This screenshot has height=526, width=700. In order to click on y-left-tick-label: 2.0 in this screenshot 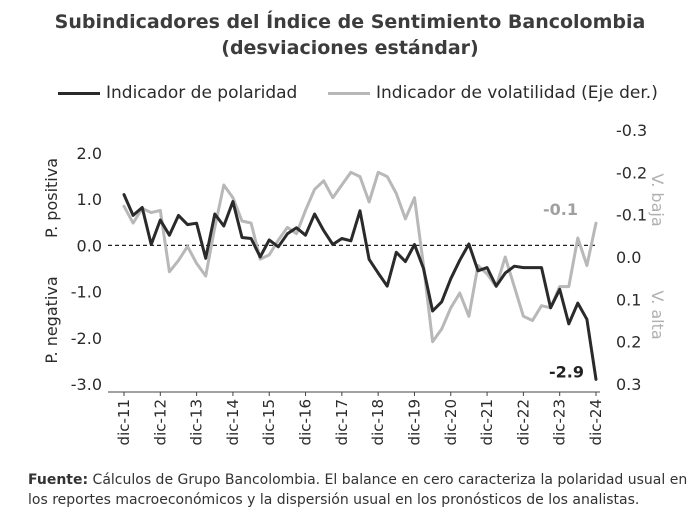, I will do `click(89, 153)`.